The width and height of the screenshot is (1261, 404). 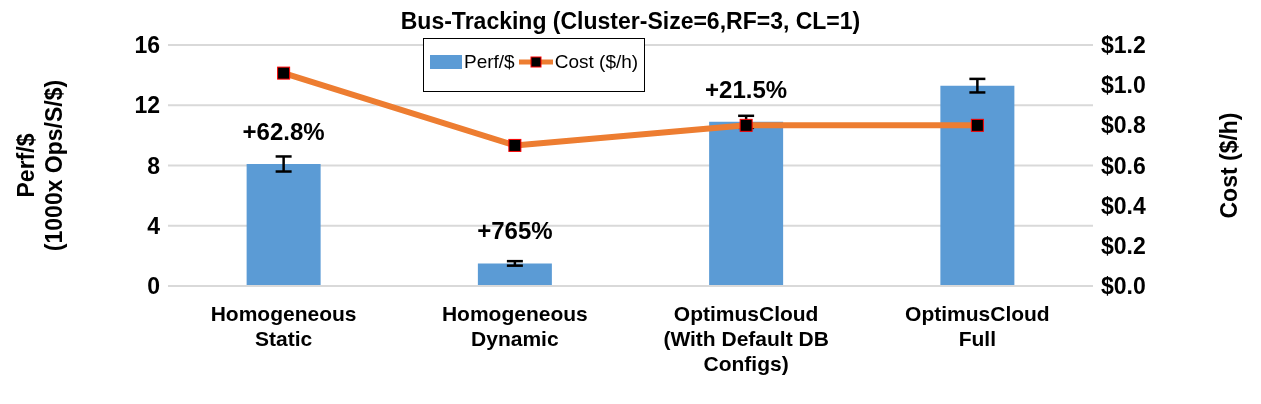 What do you see at coordinates (1123, 85) in the screenshot?
I see `y2-tick-label: $1.0` at bounding box center [1123, 85].